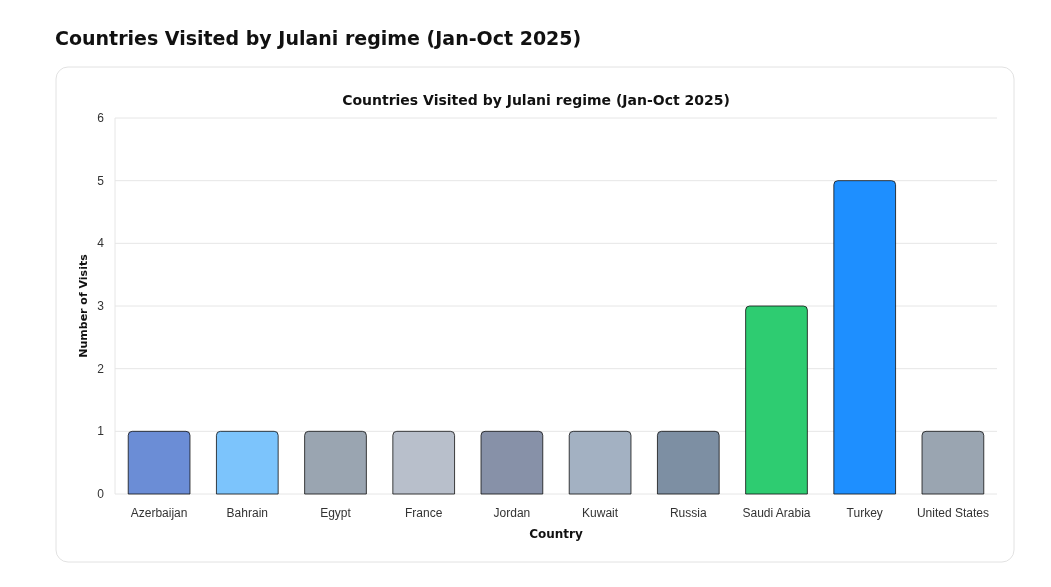  Describe the element at coordinates (159, 513) in the screenshot. I see `x-tick-label: Azerbaijan` at that location.